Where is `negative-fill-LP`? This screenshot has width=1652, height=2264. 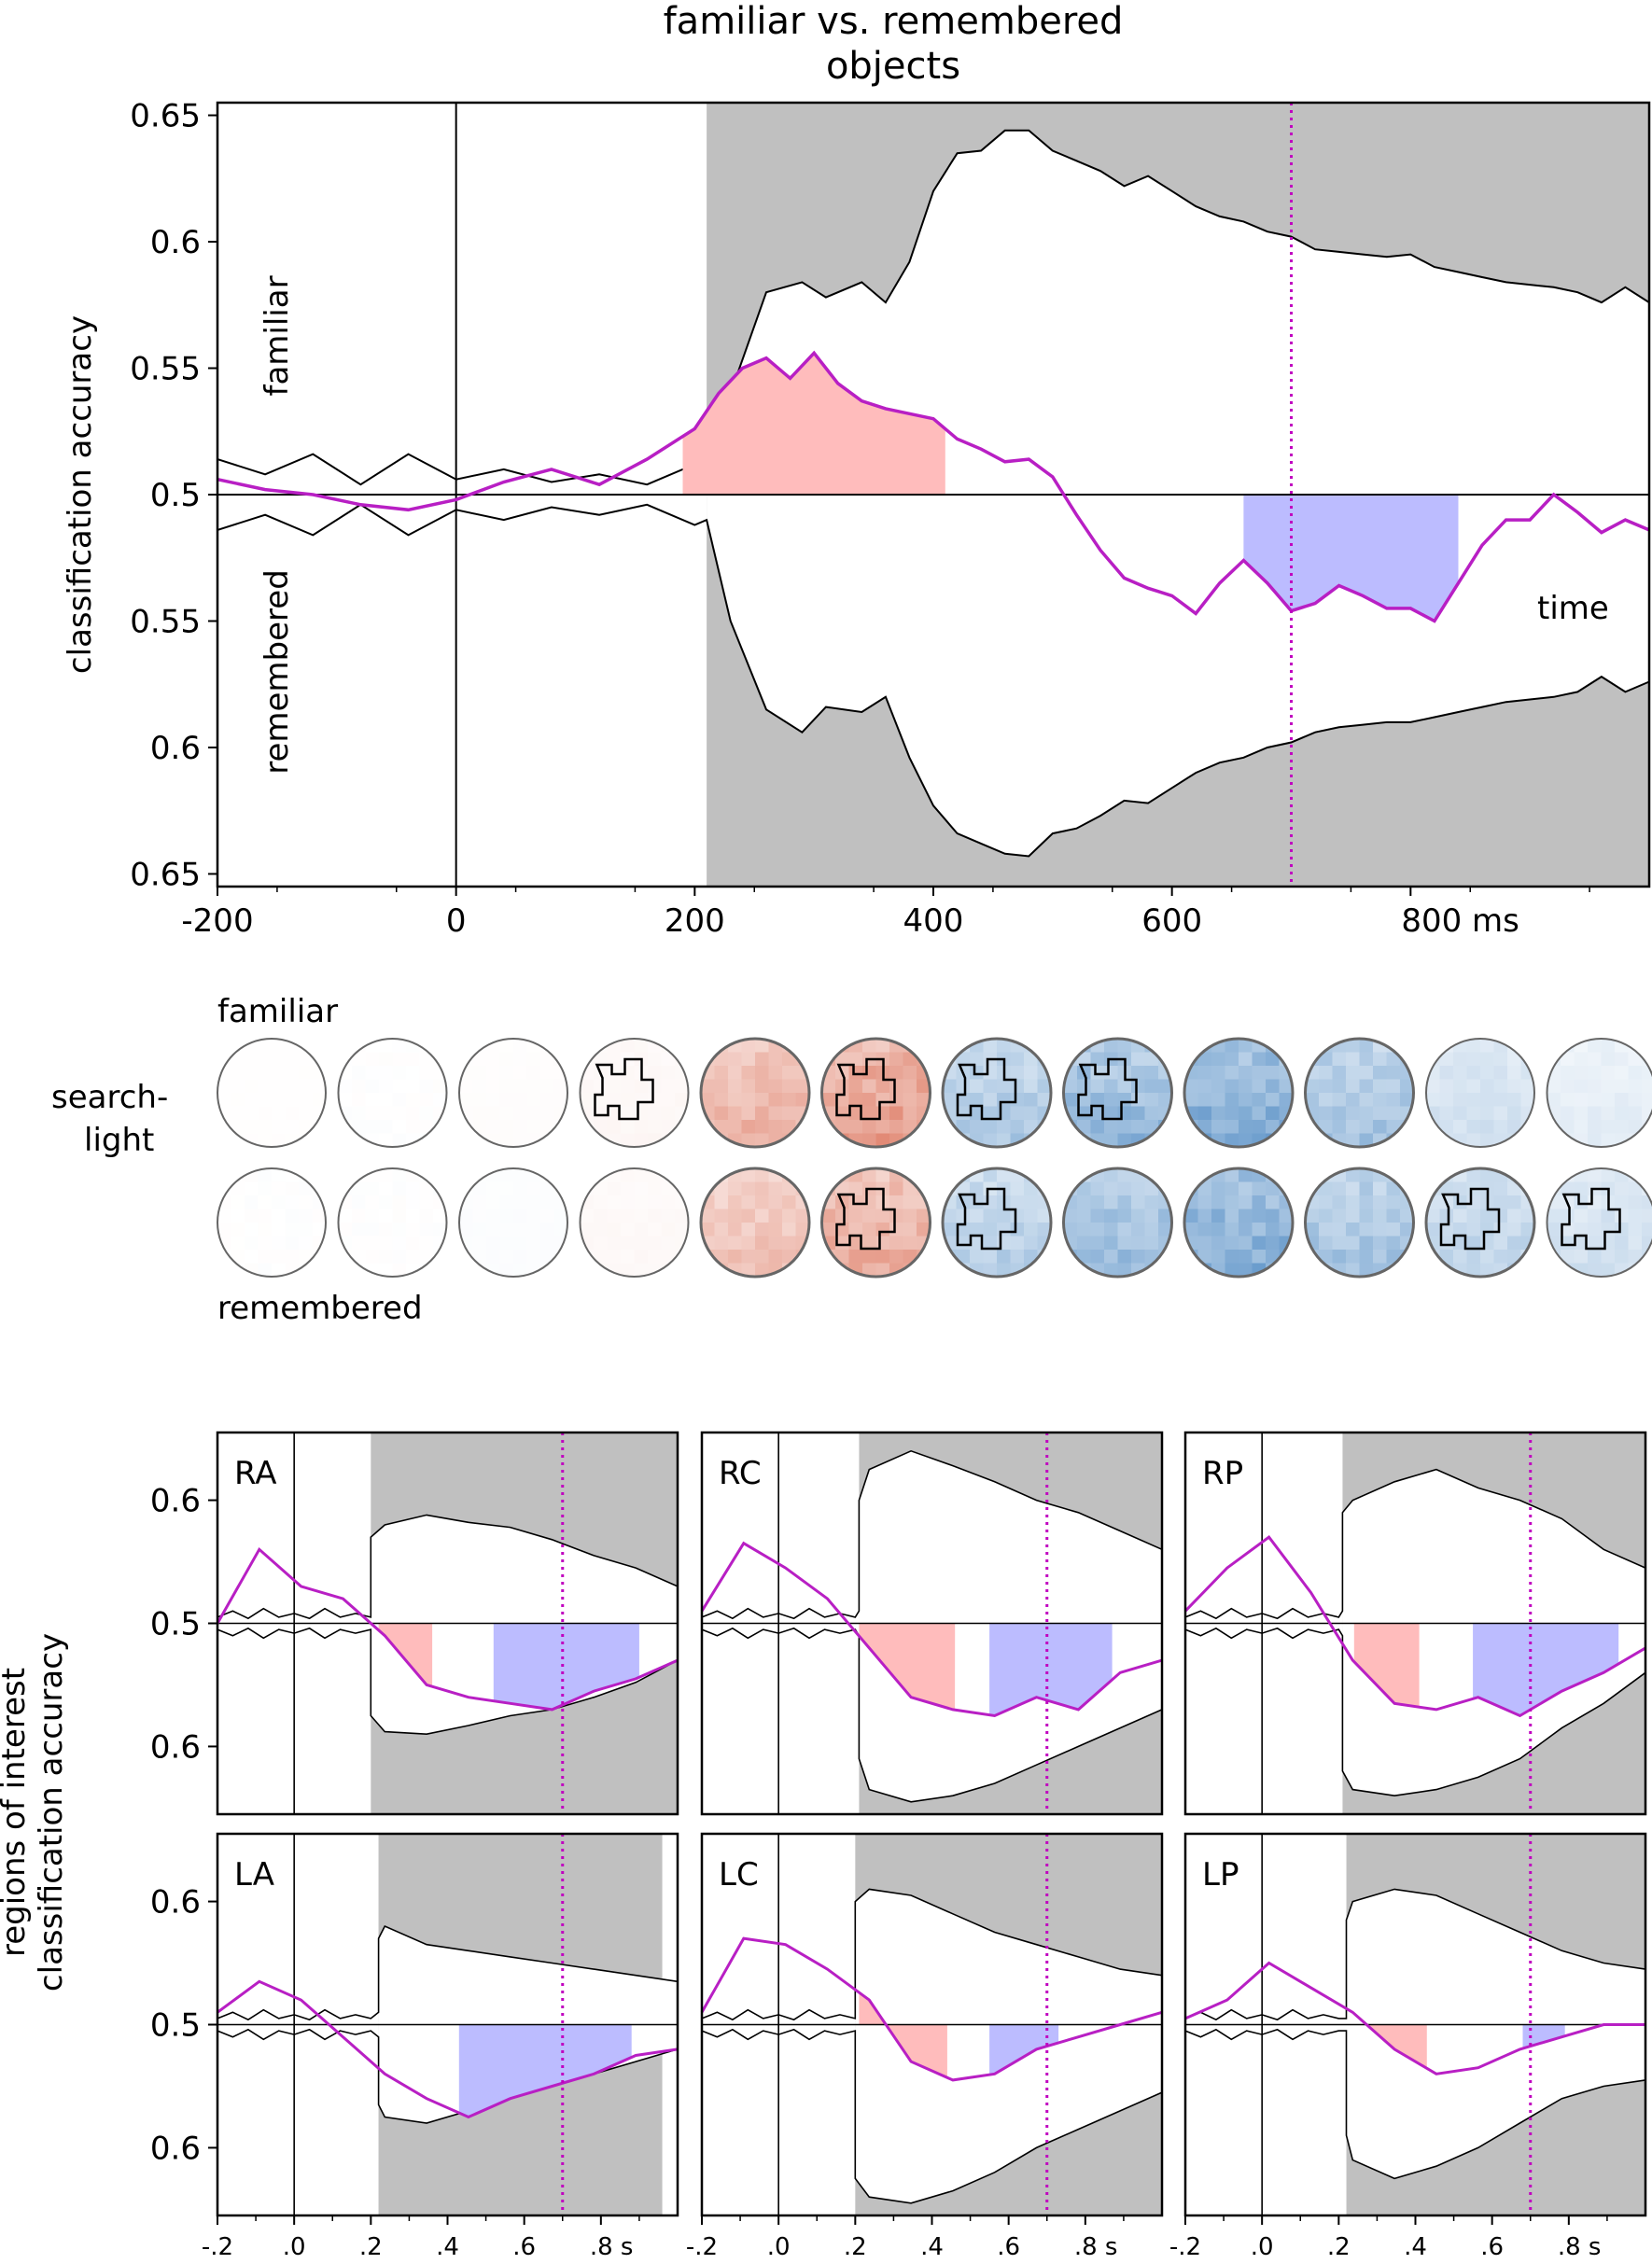
negative-fill-LP is located at coordinates (1543, 2036).